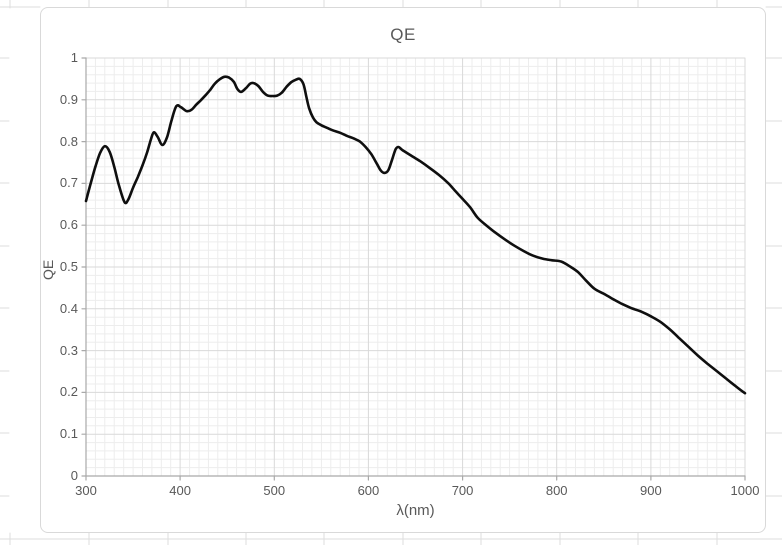 The height and width of the screenshot is (545, 782). I want to click on y-tick-label: 0.2, so click(68, 392).